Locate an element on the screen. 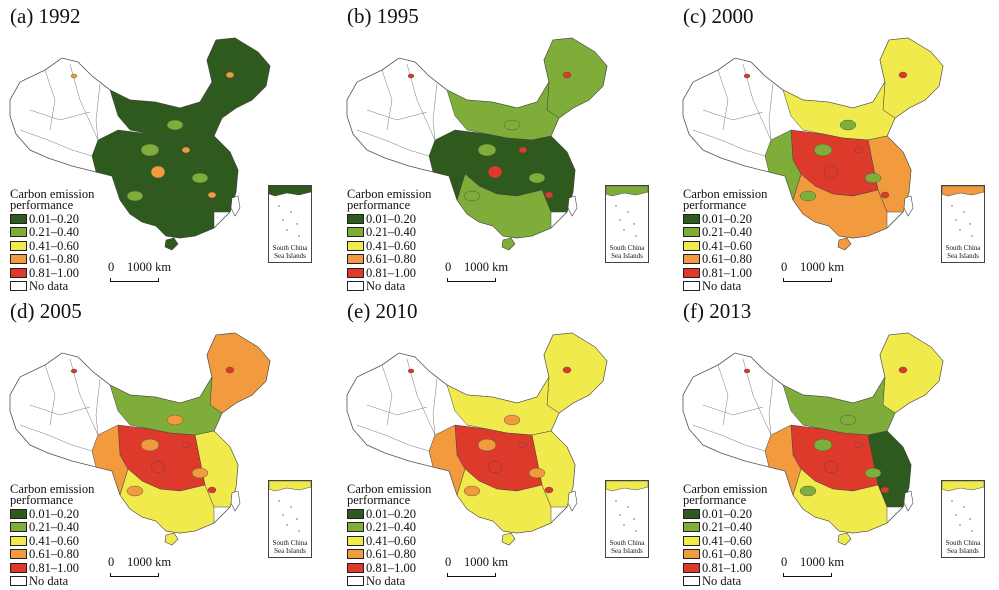  inset-map is located at coordinates (627, 211).